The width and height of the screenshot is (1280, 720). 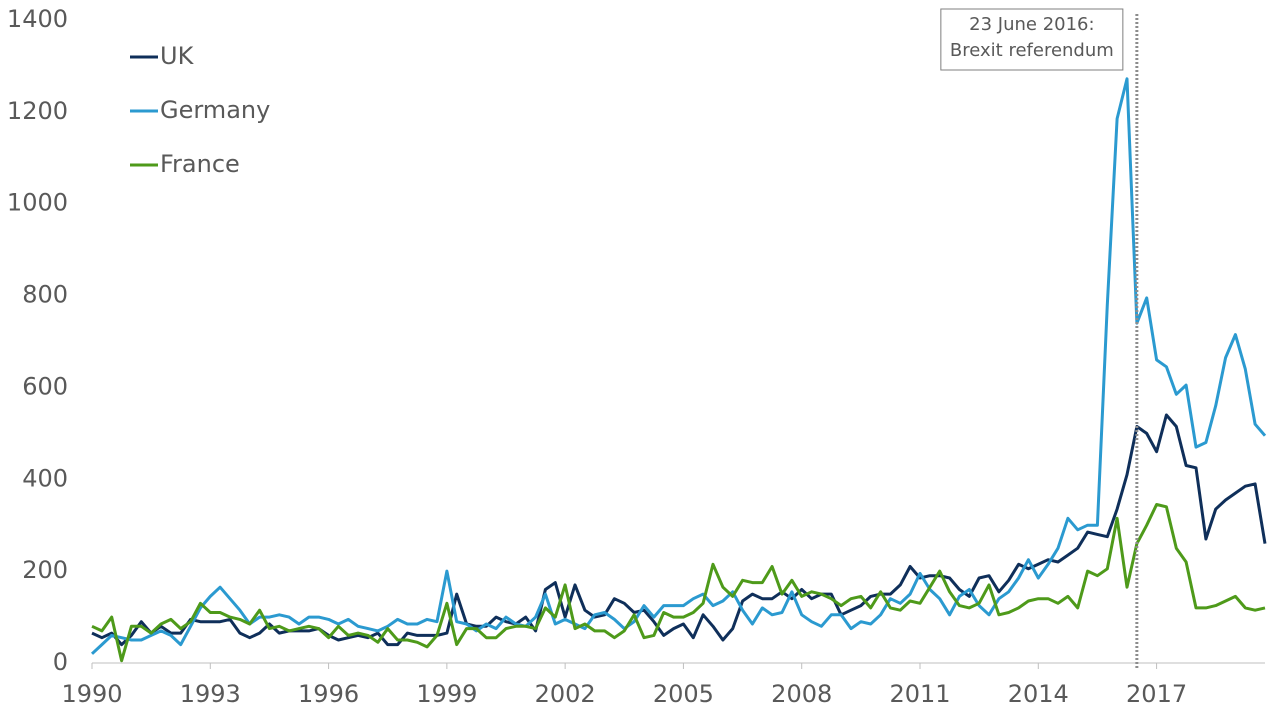 What do you see at coordinates (919, 694) in the screenshot?
I see `x-tick-label: 2011` at bounding box center [919, 694].